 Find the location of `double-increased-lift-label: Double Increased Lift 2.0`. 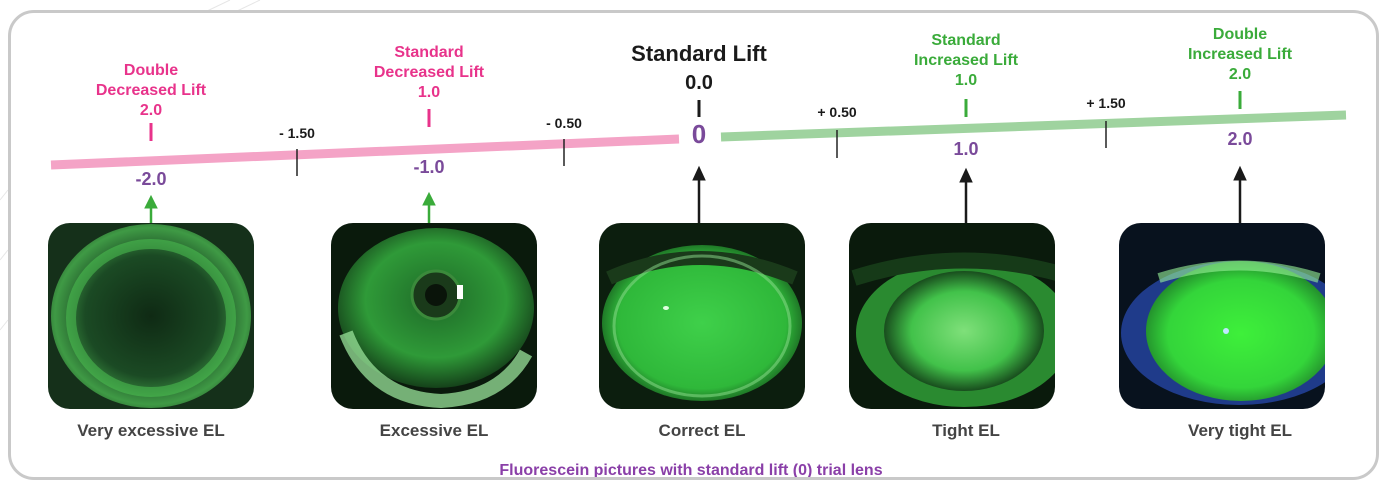

double-increased-lift-label: Double Increased Lift 2.0 is located at coordinates (1240, 54).